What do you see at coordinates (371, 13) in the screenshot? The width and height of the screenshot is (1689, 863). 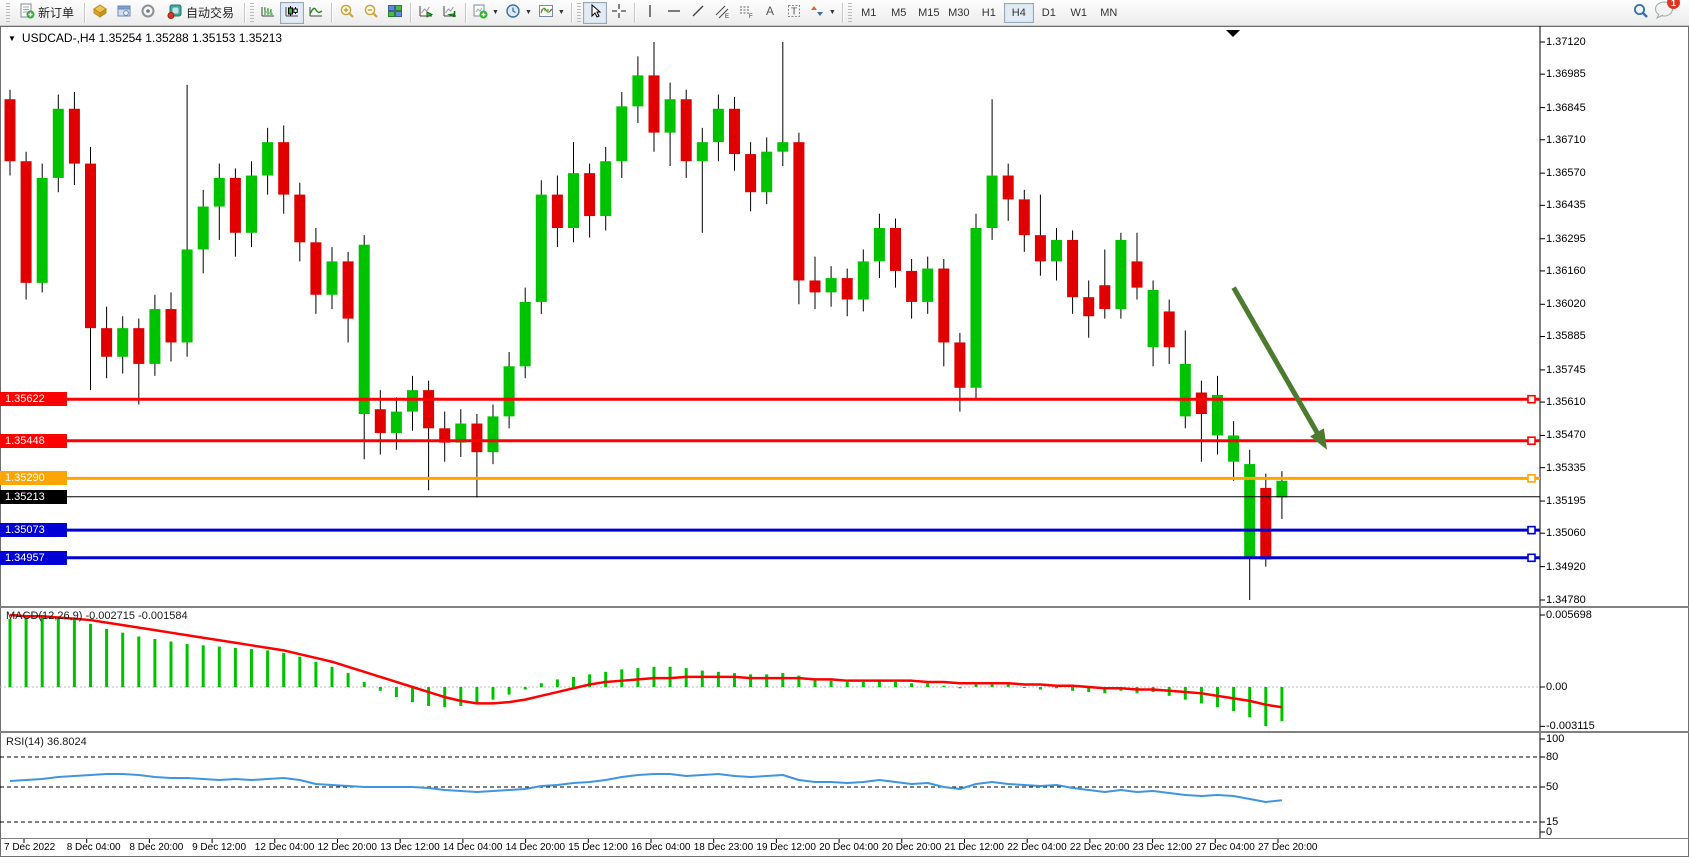 I see `zoom-out-button` at bounding box center [371, 13].